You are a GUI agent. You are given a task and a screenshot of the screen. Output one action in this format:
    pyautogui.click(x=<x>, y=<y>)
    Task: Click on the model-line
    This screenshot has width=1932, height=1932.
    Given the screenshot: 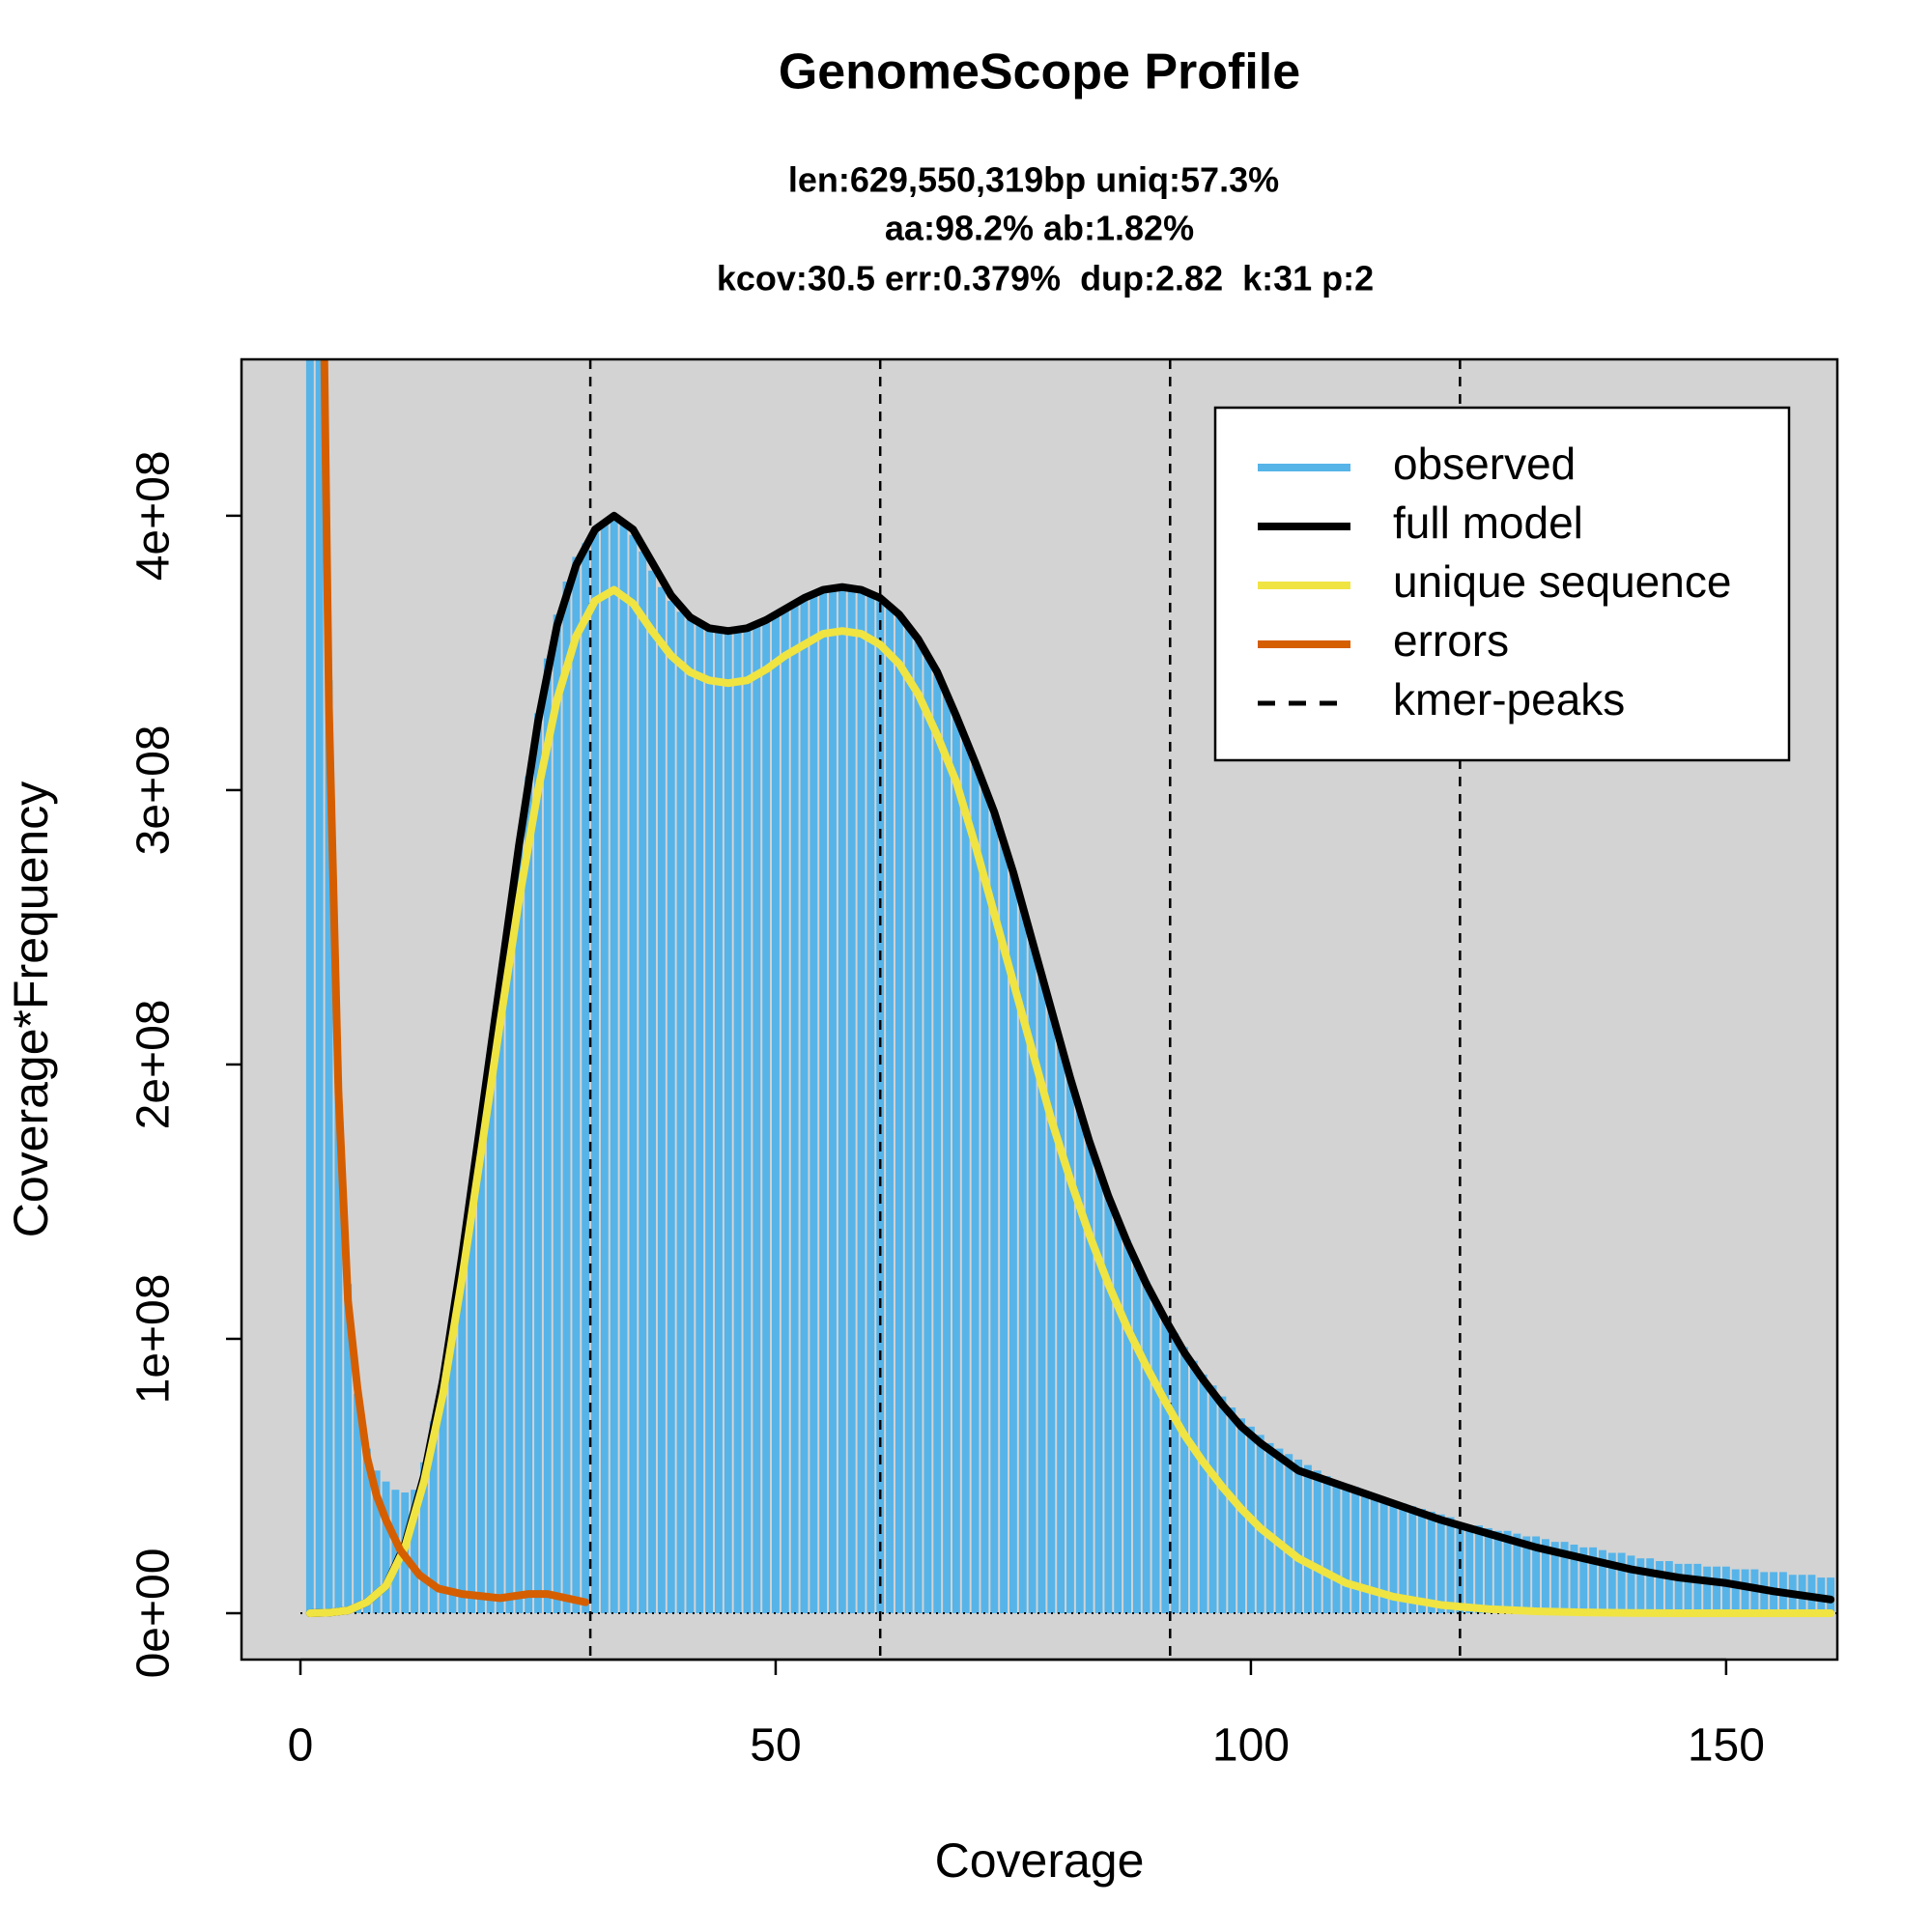 What is the action you would take?
    pyautogui.click(x=455, y=982)
    